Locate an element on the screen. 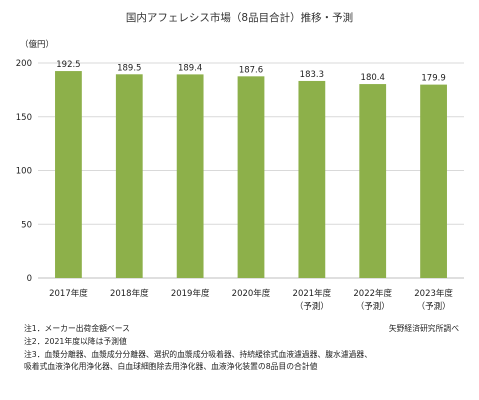  data-label: 192.5 is located at coordinates (68, 65).